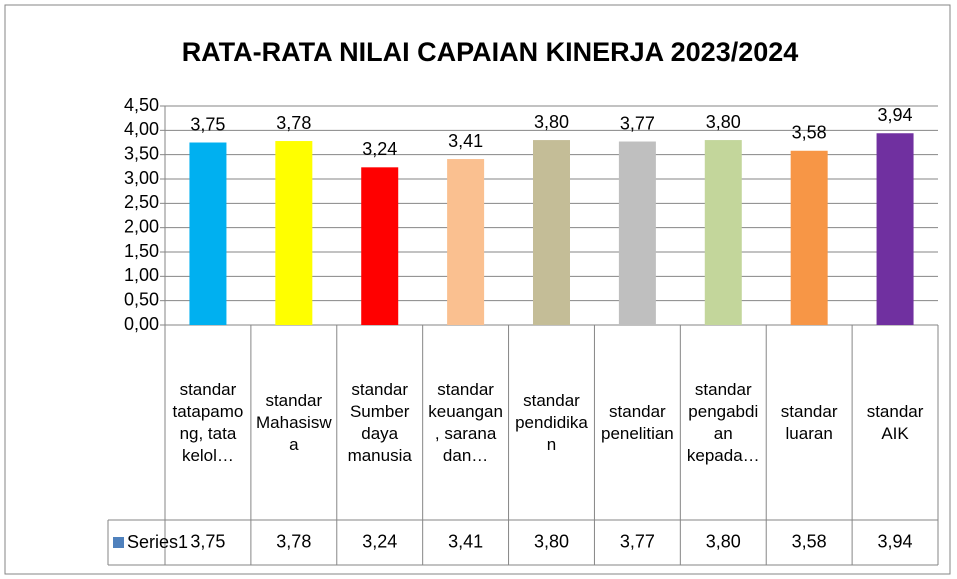 The image size is (957, 579). What do you see at coordinates (141, 129) in the screenshot?
I see `y-tick-label: 4,00` at bounding box center [141, 129].